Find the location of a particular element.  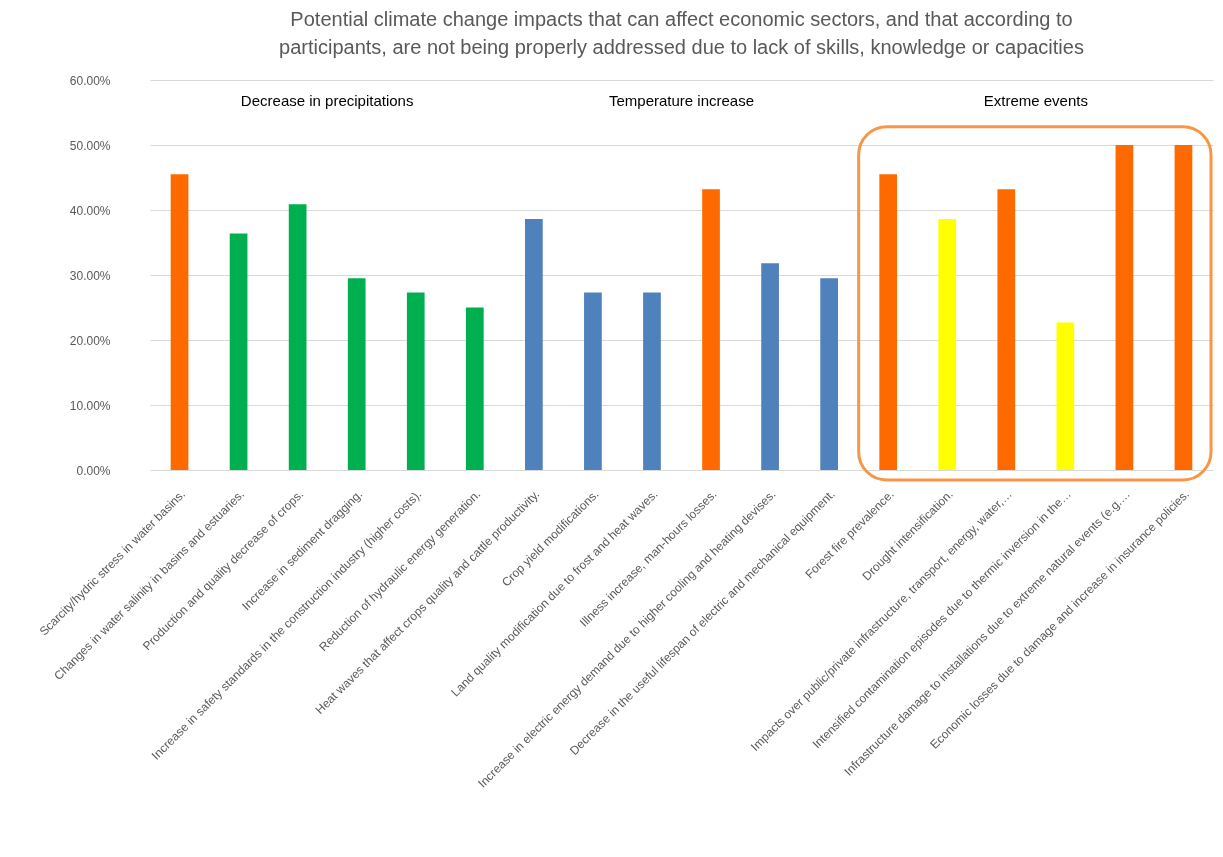

y-tick-label: 20.00% is located at coordinates (90, 340).